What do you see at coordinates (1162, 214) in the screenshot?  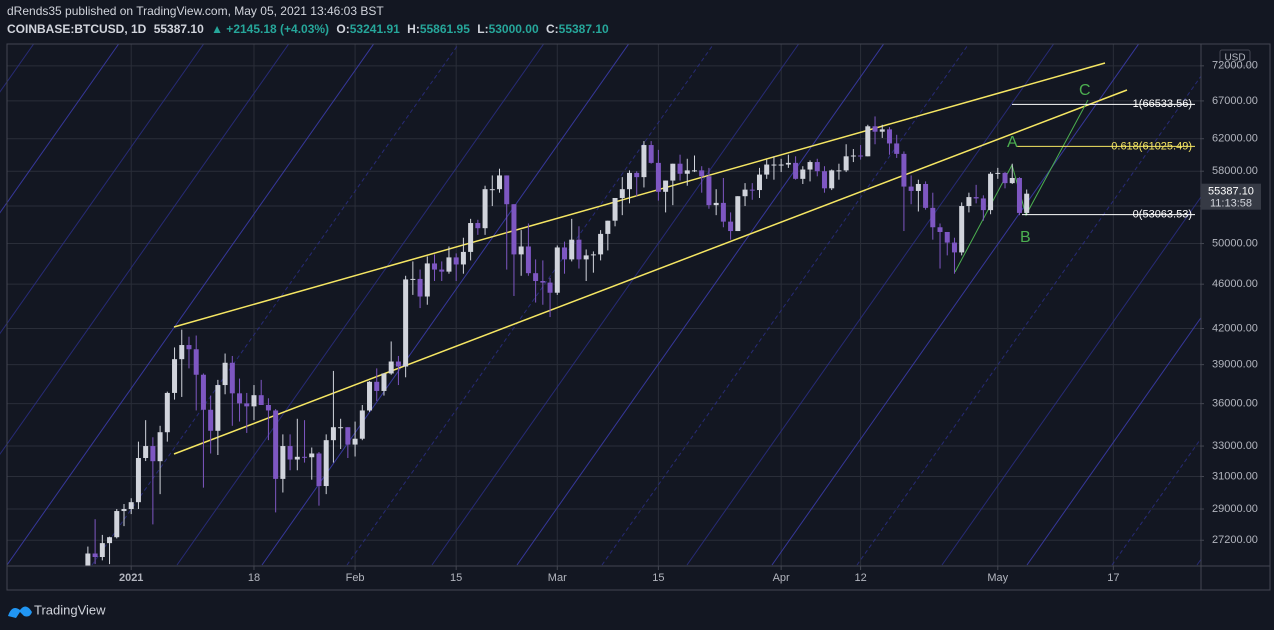 I see `fib-label: 0(53063.53)` at bounding box center [1162, 214].